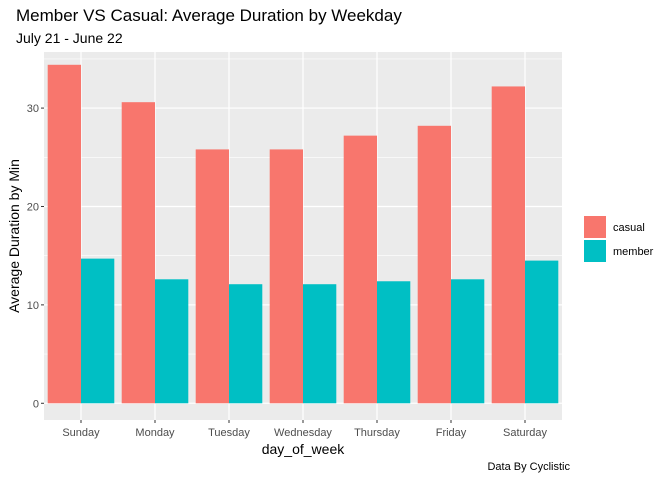 This screenshot has height=480, width=672. What do you see at coordinates (525, 433) in the screenshot?
I see `x-tick-label: Saturday` at bounding box center [525, 433].